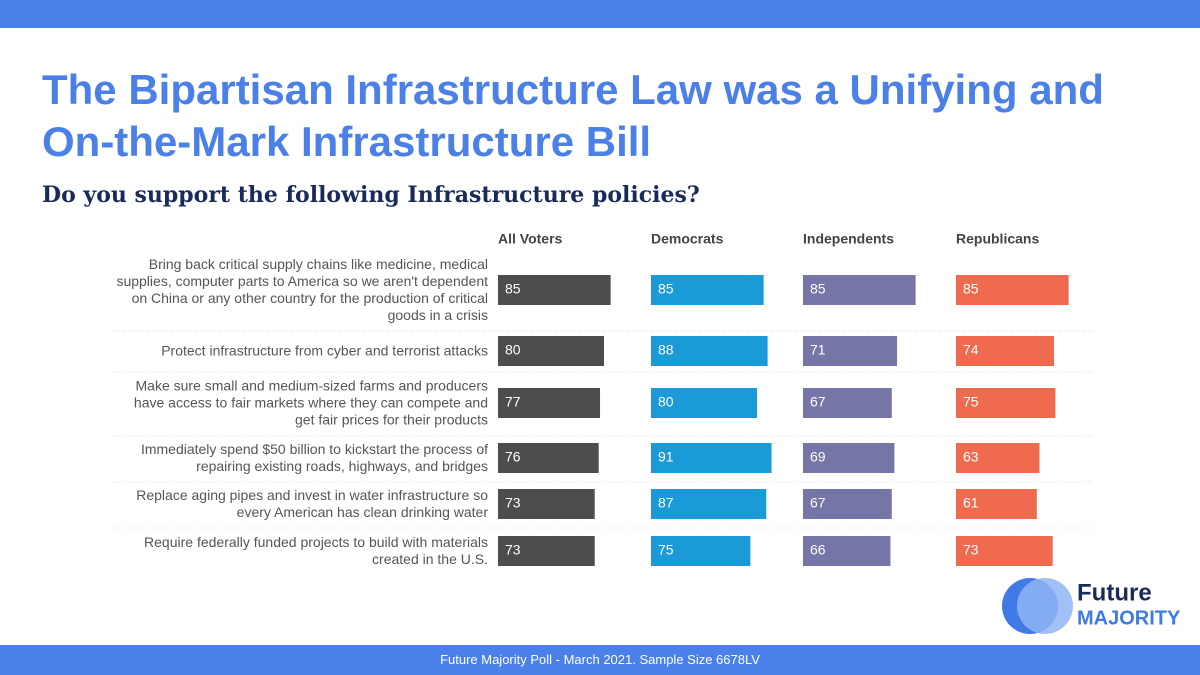 The image size is (1200, 675). I want to click on value-label: 77, so click(513, 402).